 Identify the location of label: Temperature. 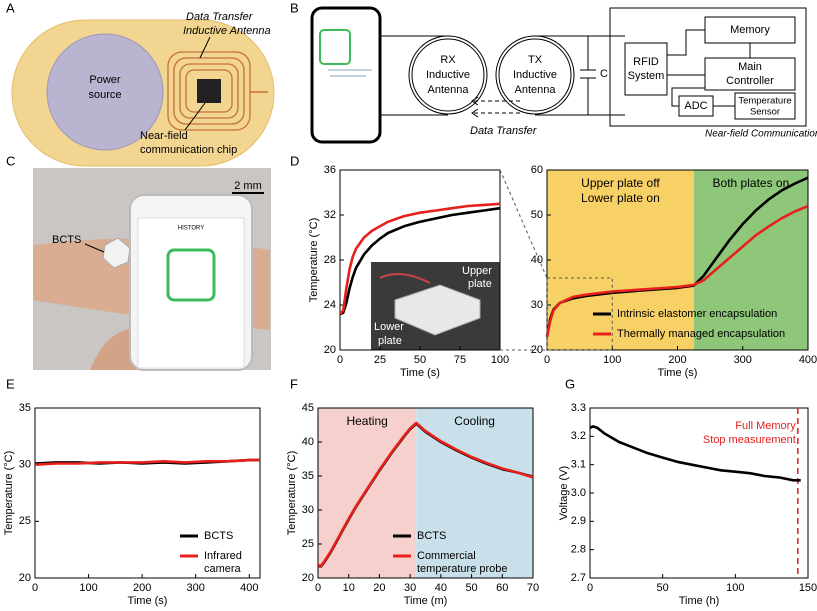
(764, 101).